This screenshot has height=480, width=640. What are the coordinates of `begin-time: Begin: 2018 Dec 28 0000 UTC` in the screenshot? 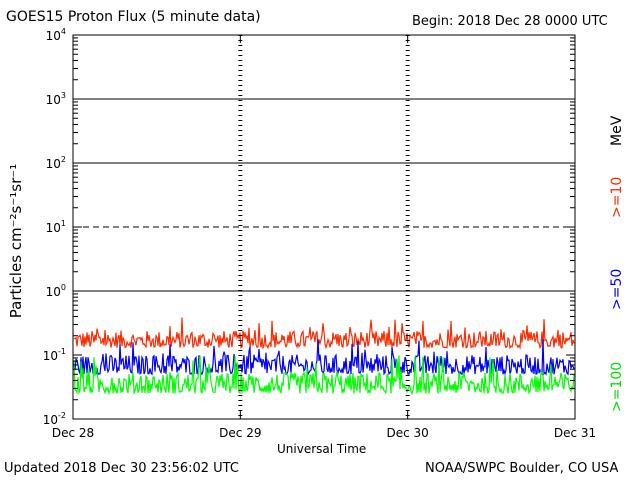 It's located at (510, 21).